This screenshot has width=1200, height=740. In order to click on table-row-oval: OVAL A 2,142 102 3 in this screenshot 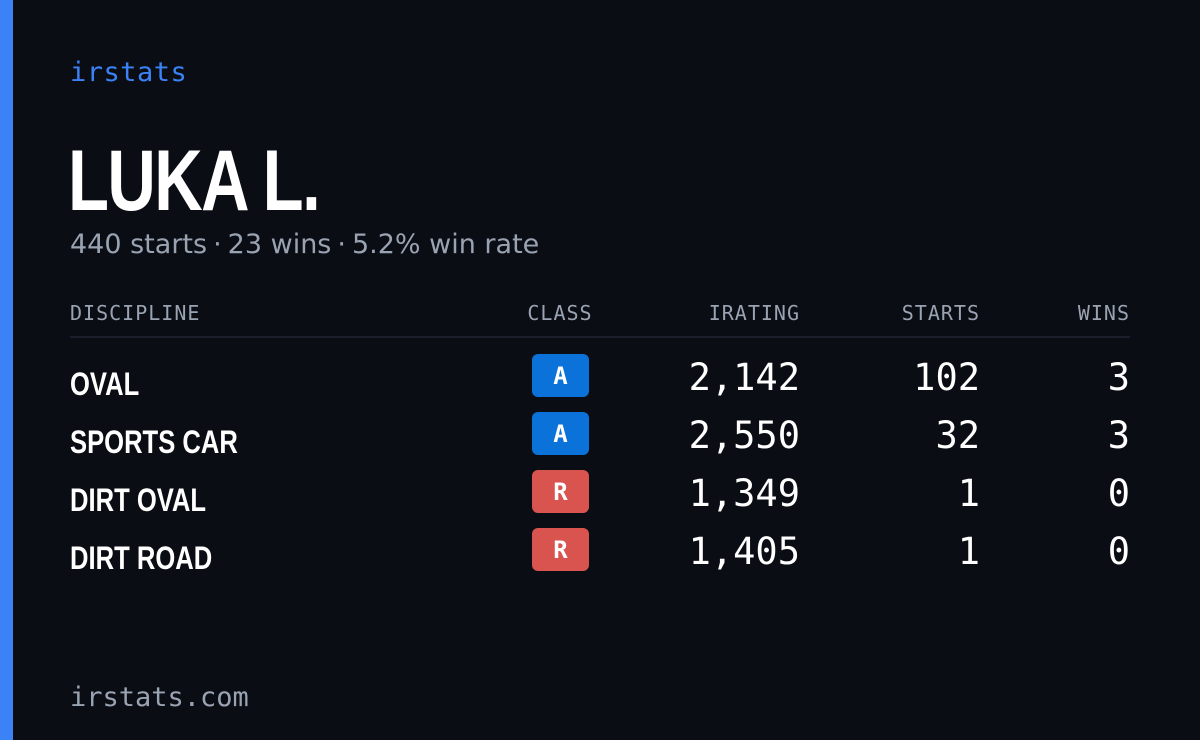, I will do `click(600, 383)`.